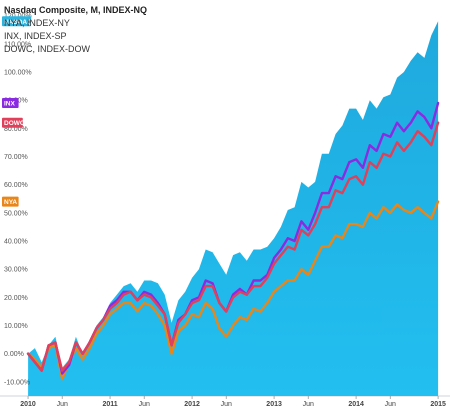 The height and width of the screenshot is (411, 450). I want to click on badge-label: NYA, so click(10, 202).